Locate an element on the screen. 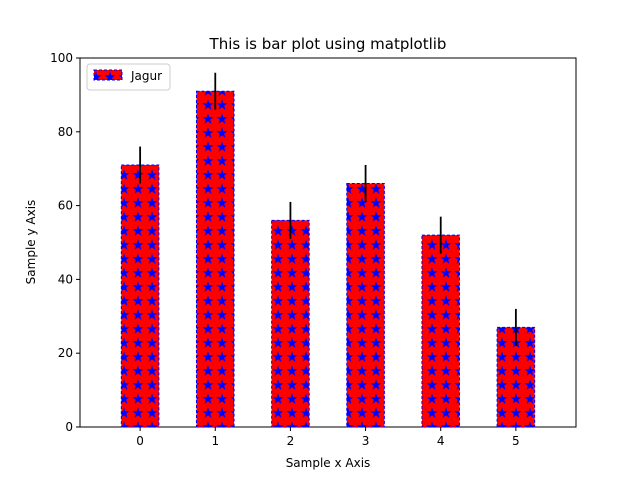 This screenshot has height=480, width=640. legend: Jagur is located at coordinates (128, 77).